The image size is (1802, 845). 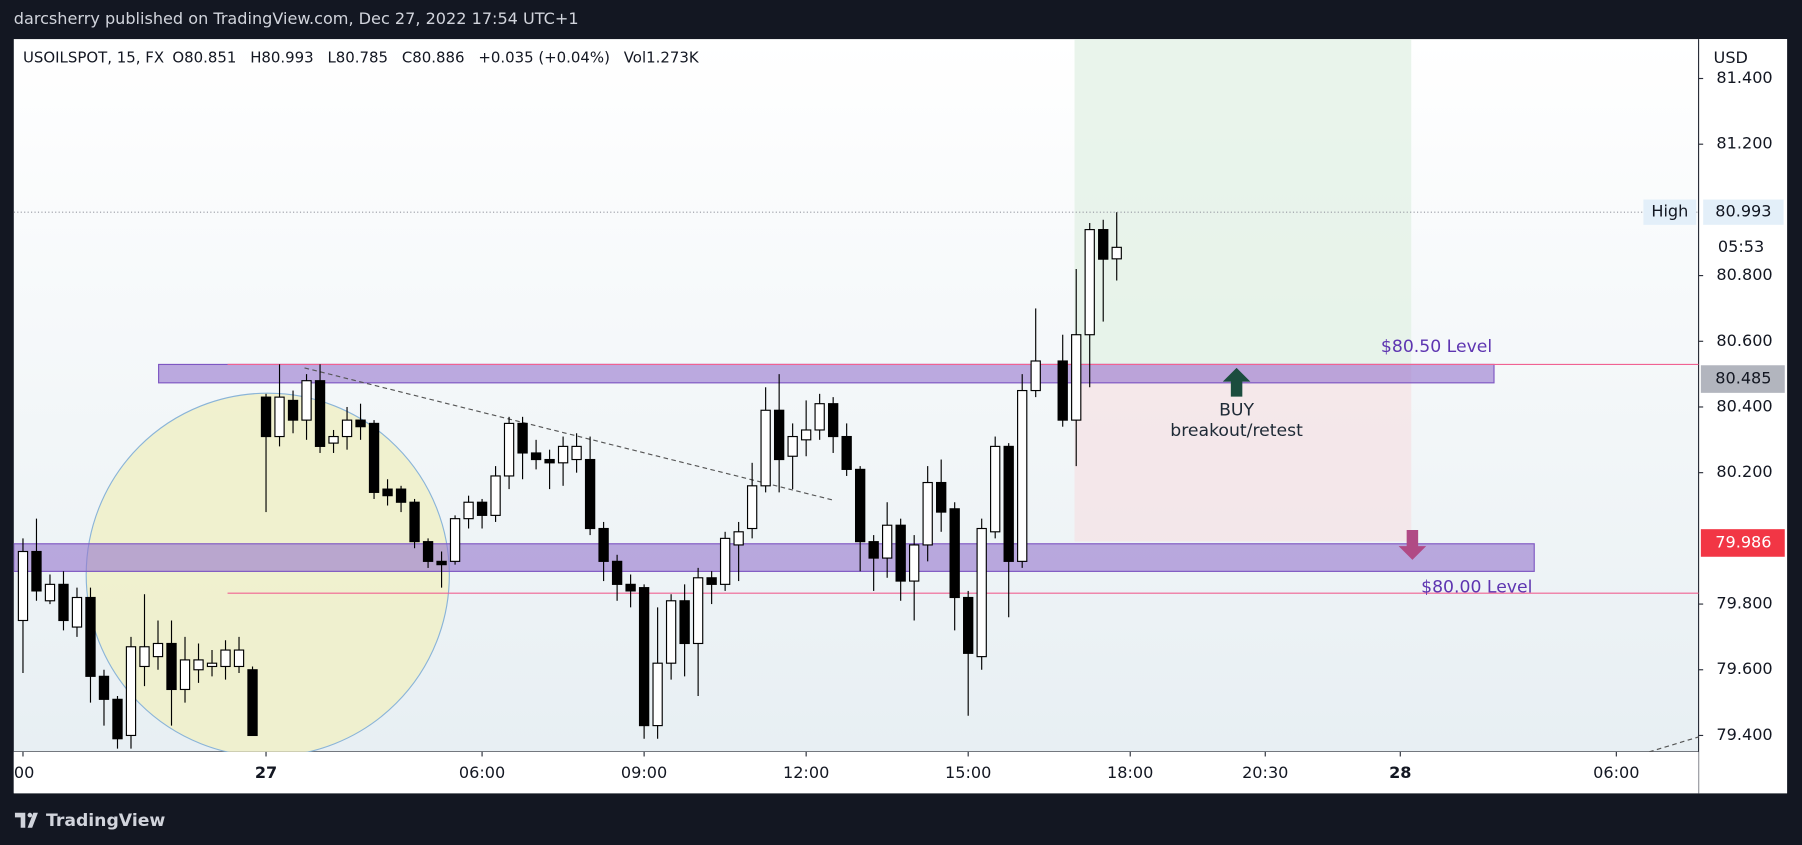 I want to click on ohlc-value: O80.851, so click(x=204, y=58).